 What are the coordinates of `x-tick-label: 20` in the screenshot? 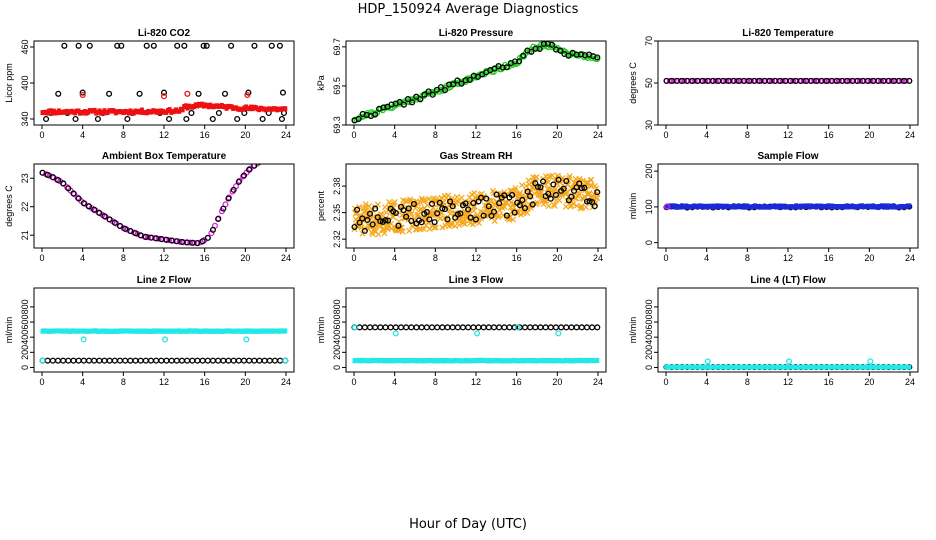 It's located at (869, 258).